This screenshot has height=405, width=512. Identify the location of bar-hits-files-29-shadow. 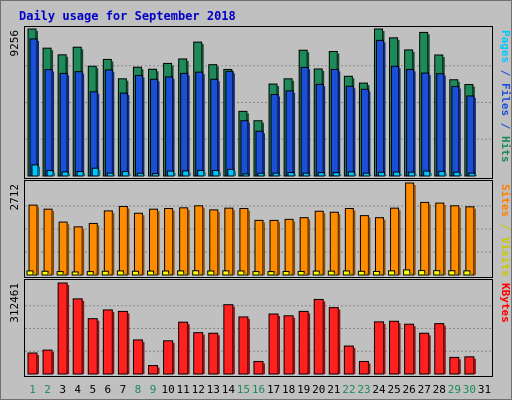
(460, 132).